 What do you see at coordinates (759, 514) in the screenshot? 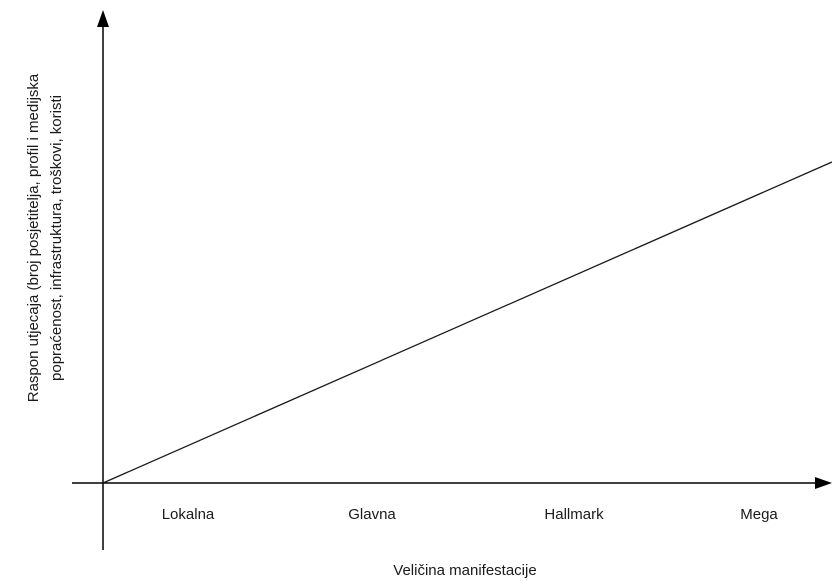
I see `x-tick-label-mega: Mega` at bounding box center [759, 514].